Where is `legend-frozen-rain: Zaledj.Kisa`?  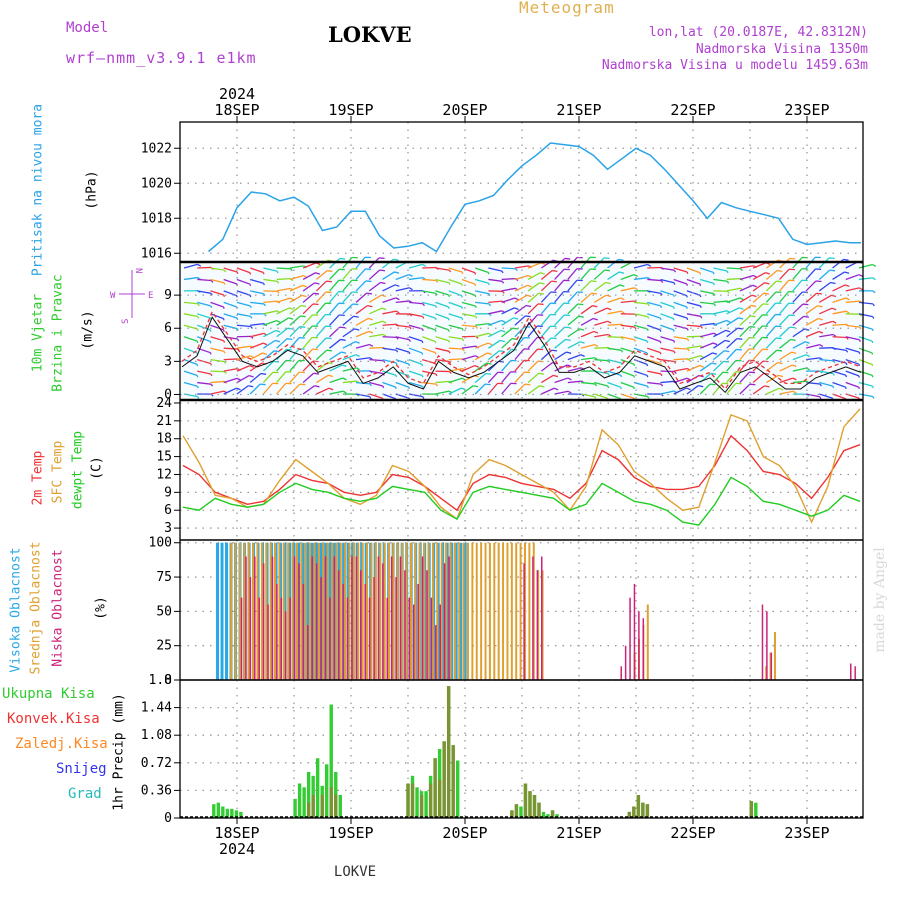
legend-frozen-rain: Zaledj.Kisa is located at coordinates (61, 744).